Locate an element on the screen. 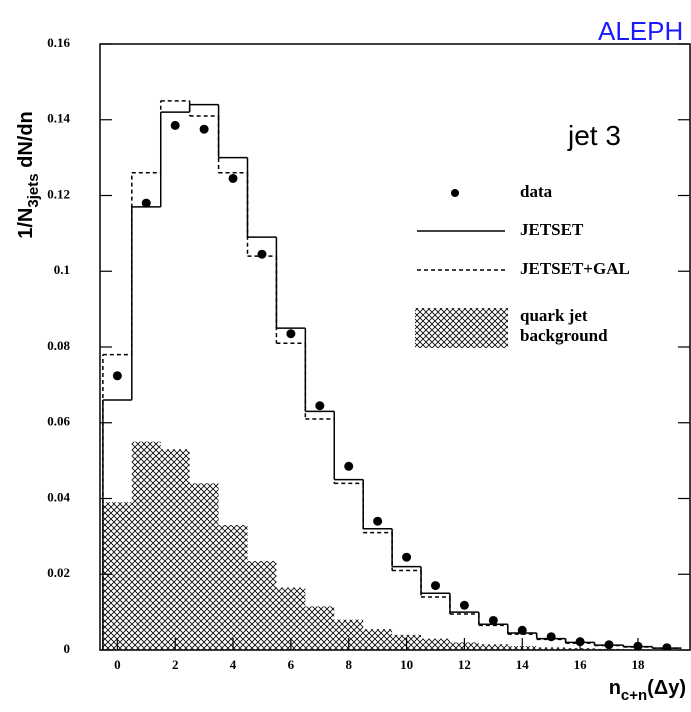 Image resolution: width=691 pixels, height=712 pixels. y-tick-label: 0 is located at coordinates (67, 648).